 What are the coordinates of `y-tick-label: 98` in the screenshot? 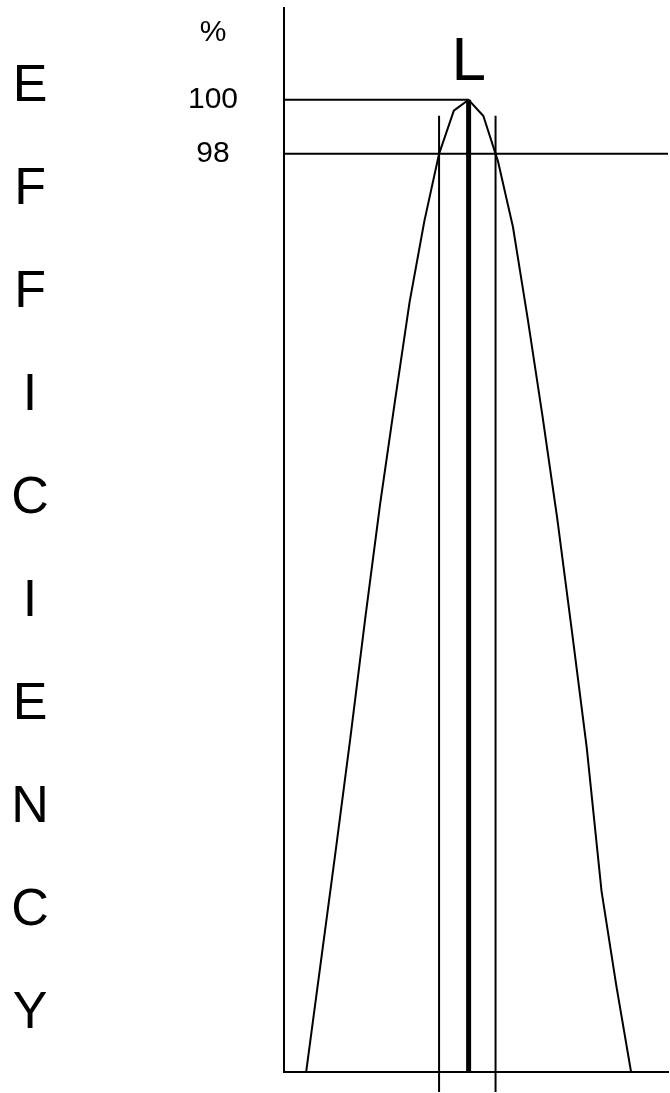 It's located at (213, 152).